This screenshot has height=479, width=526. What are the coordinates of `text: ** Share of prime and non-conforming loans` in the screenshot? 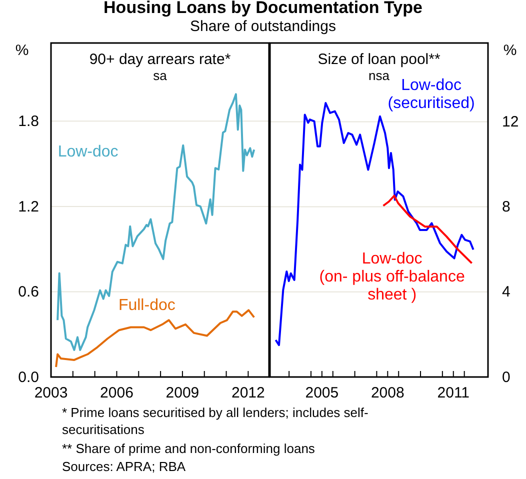 It's located at (189, 448).